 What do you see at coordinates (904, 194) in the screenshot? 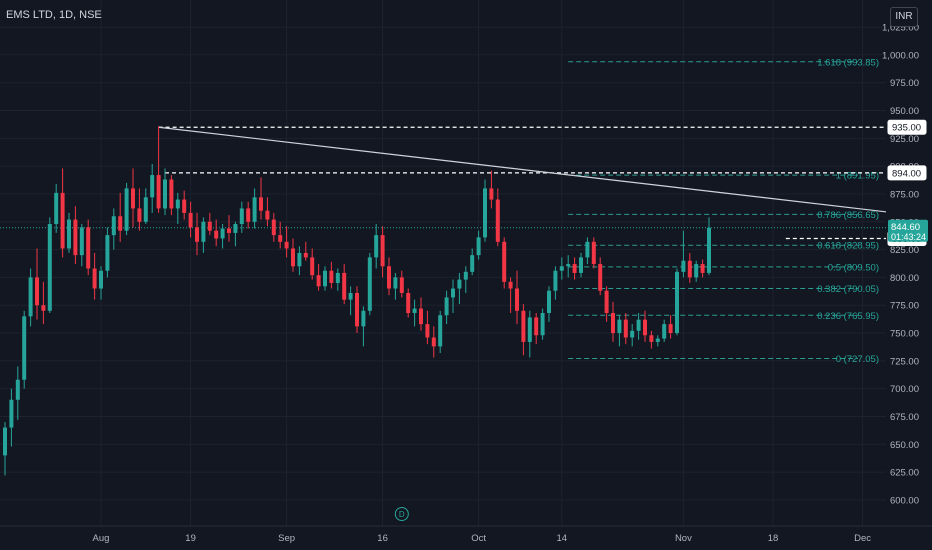
I see `y-tick-label: 875.00` at bounding box center [904, 194].